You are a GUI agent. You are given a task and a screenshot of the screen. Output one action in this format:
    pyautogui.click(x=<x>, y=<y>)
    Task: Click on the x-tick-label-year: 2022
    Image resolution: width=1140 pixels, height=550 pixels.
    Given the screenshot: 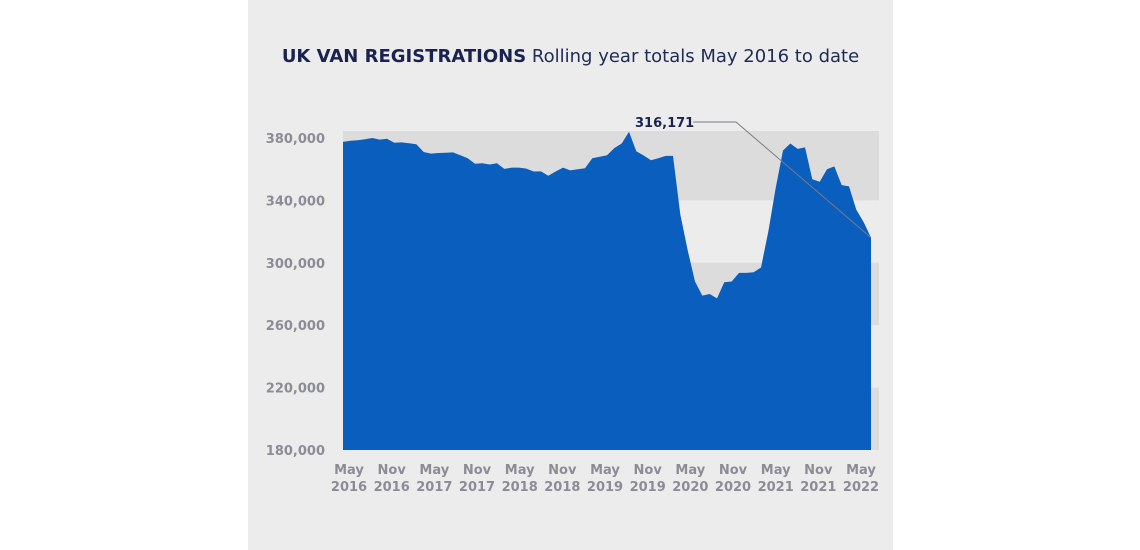 What is the action you would take?
    pyautogui.click(x=861, y=487)
    